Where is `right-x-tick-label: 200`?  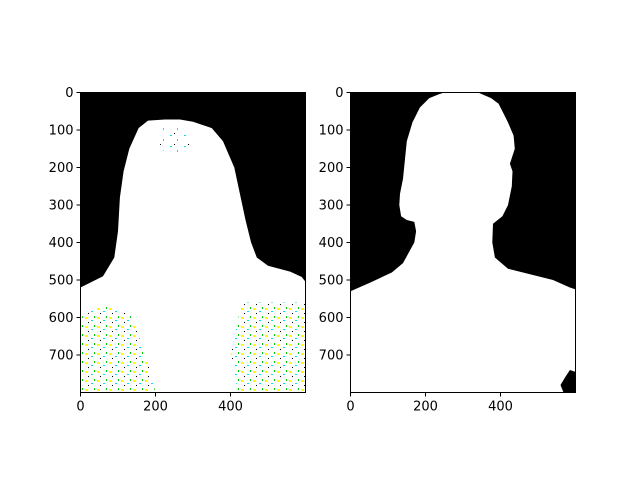 right-x-tick-label: 200 is located at coordinates (425, 407).